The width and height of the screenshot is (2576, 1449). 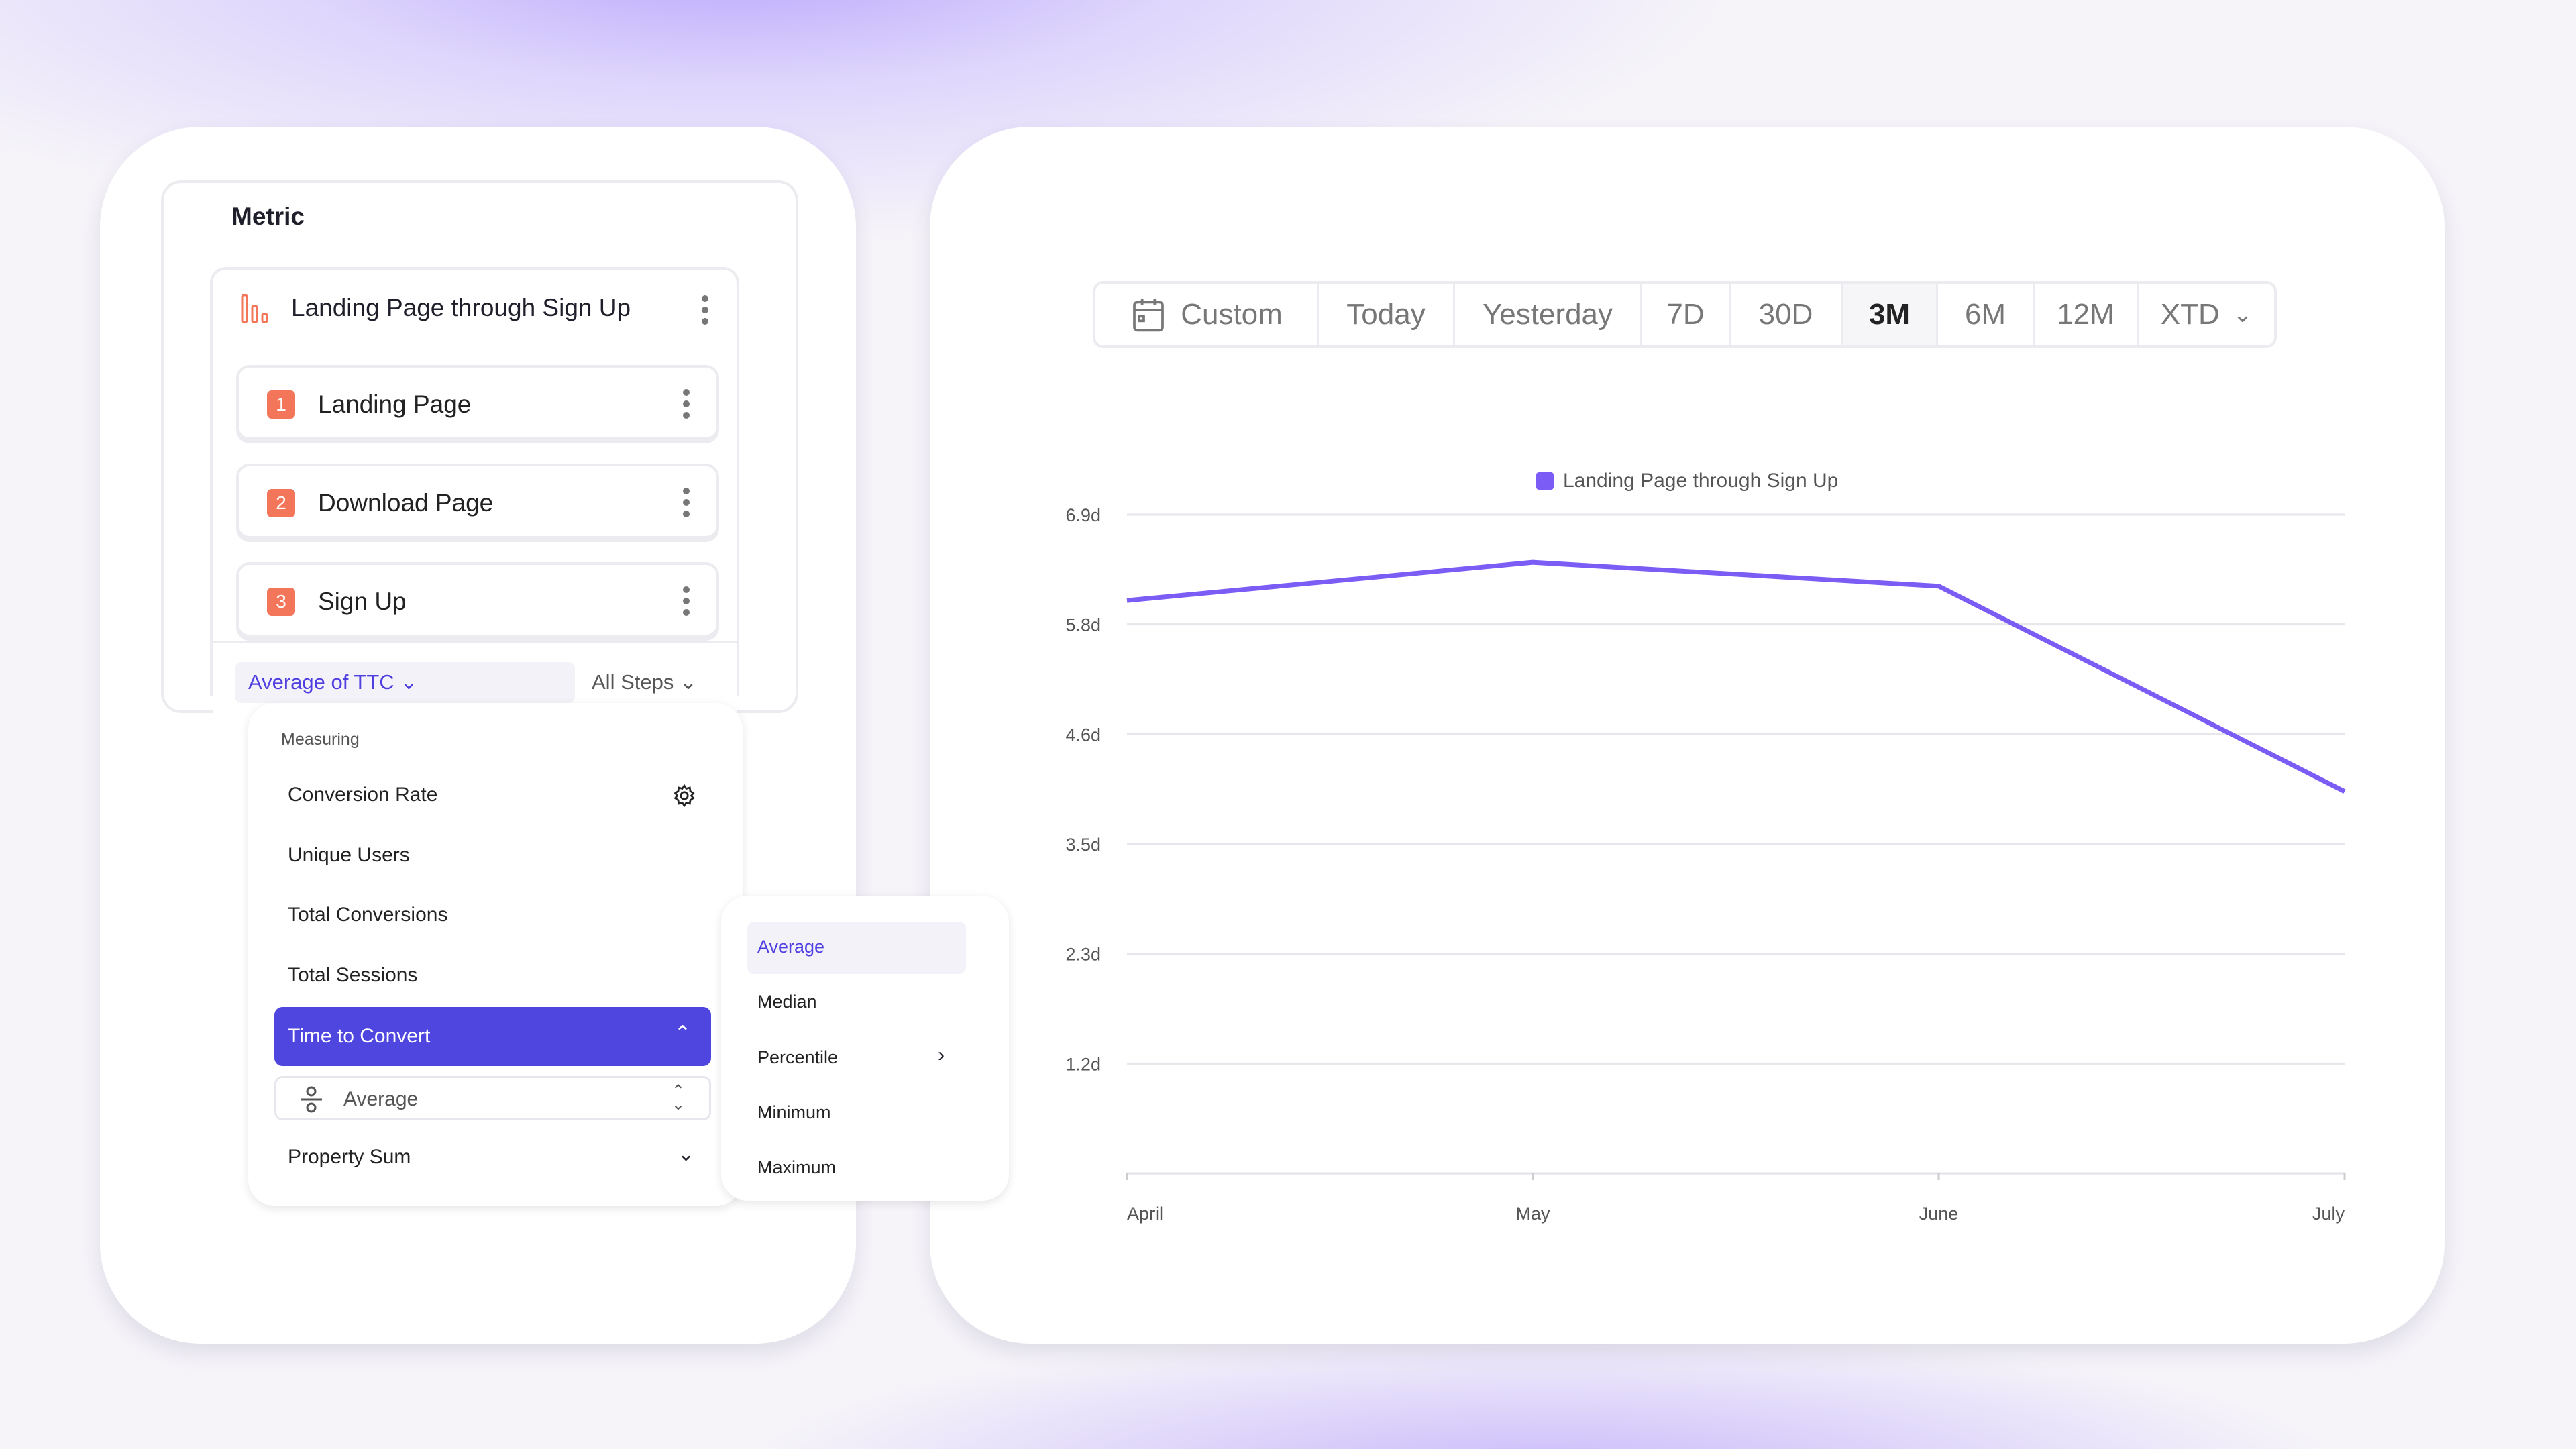 I want to click on funnel-chart-icon, so click(x=254, y=308).